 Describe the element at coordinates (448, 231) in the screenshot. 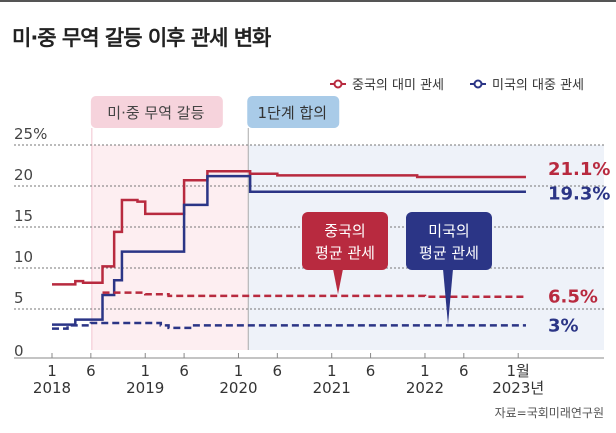

I see `callout-label: 미국의` at that location.